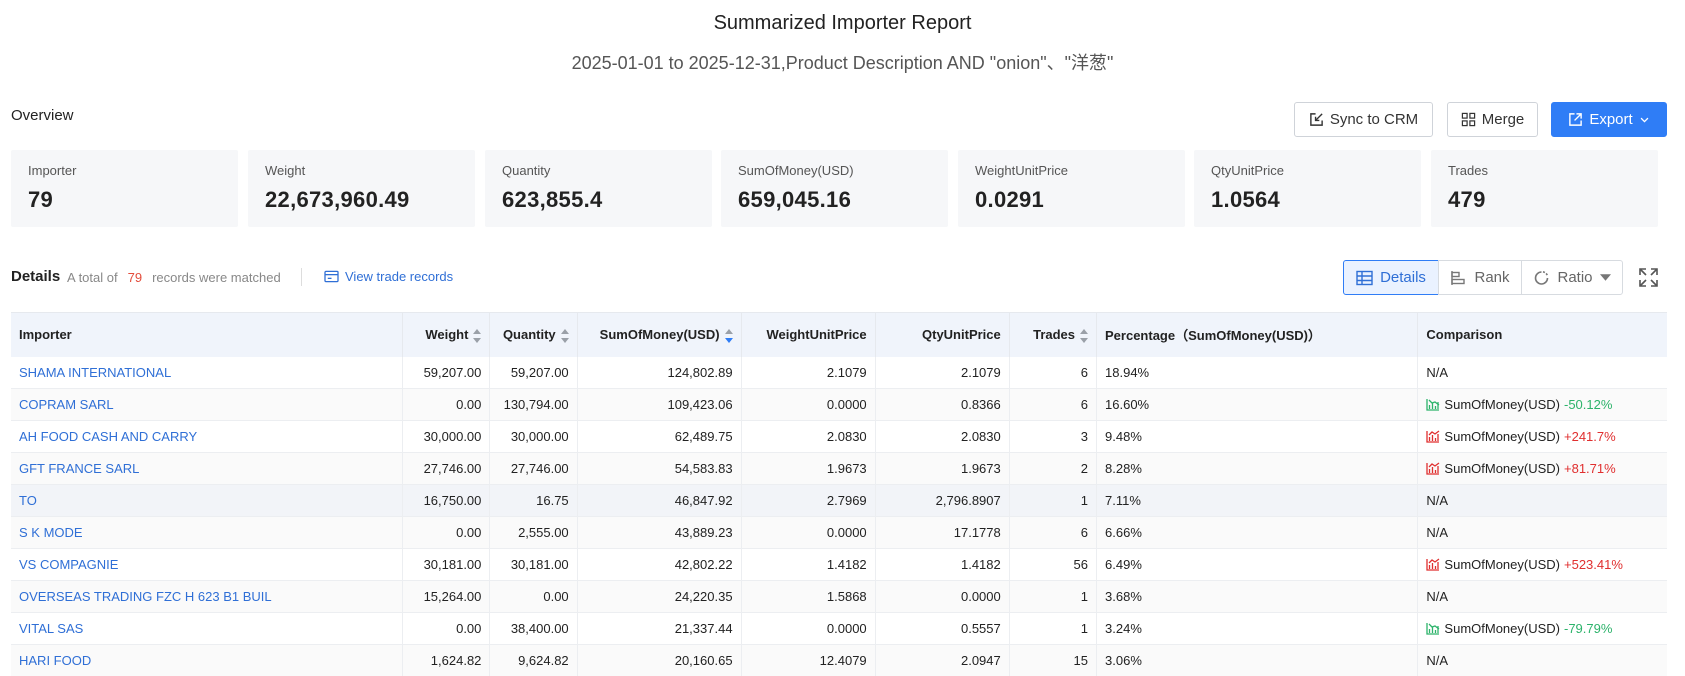 This screenshot has width=1685, height=676. What do you see at coordinates (659, 334) in the screenshot?
I see `column-header-sum-of-money: SumOfMoney(USD)` at bounding box center [659, 334].